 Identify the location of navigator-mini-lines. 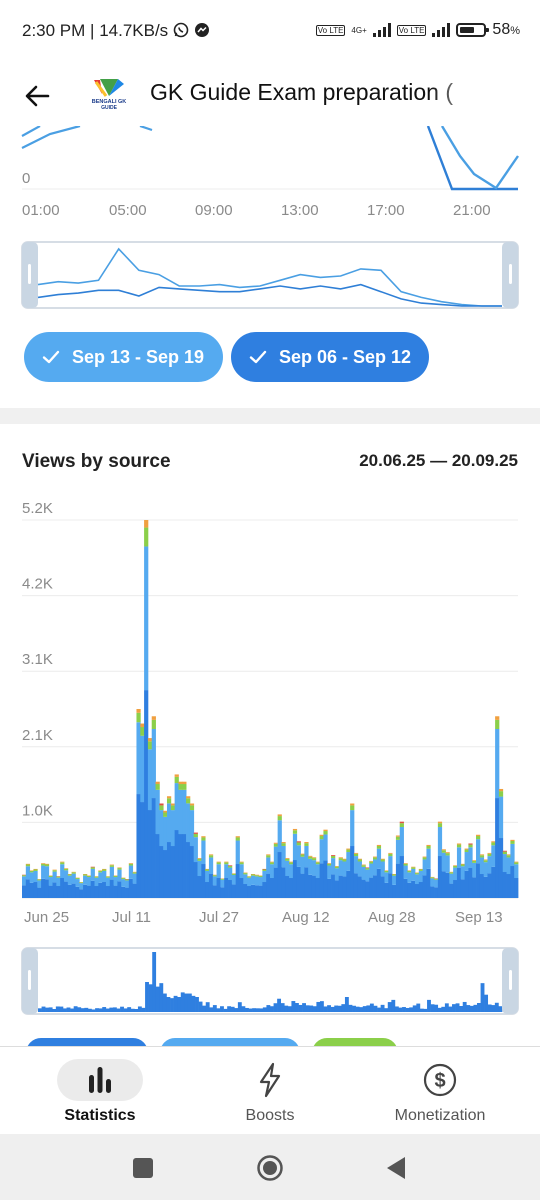
(269, 277).